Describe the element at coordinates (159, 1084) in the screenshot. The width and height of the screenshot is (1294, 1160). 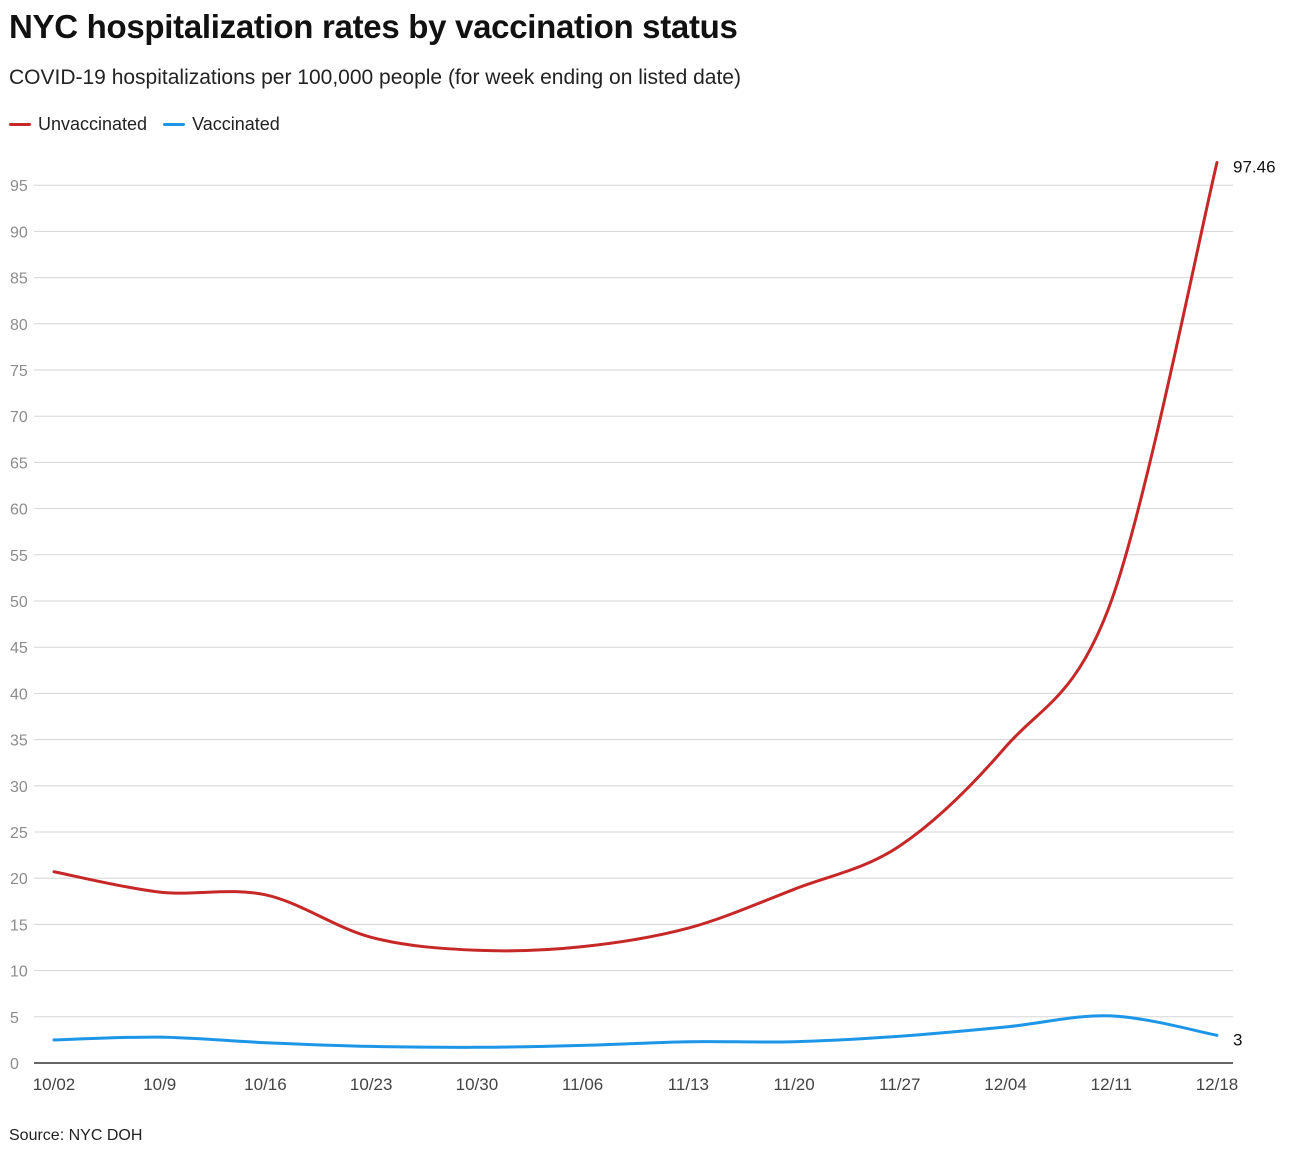
I see `x-tick-label: 10/9` at that location.